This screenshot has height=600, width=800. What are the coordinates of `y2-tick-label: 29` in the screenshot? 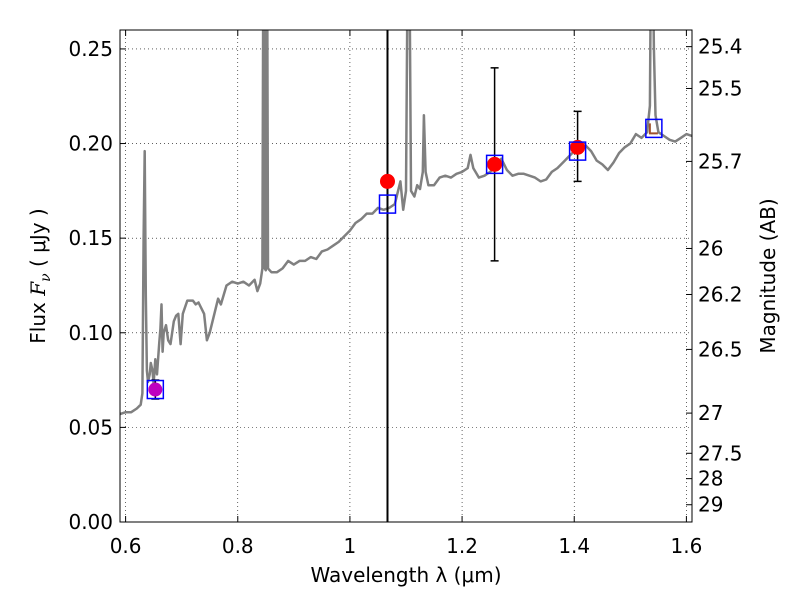 It's located at (710, 505).